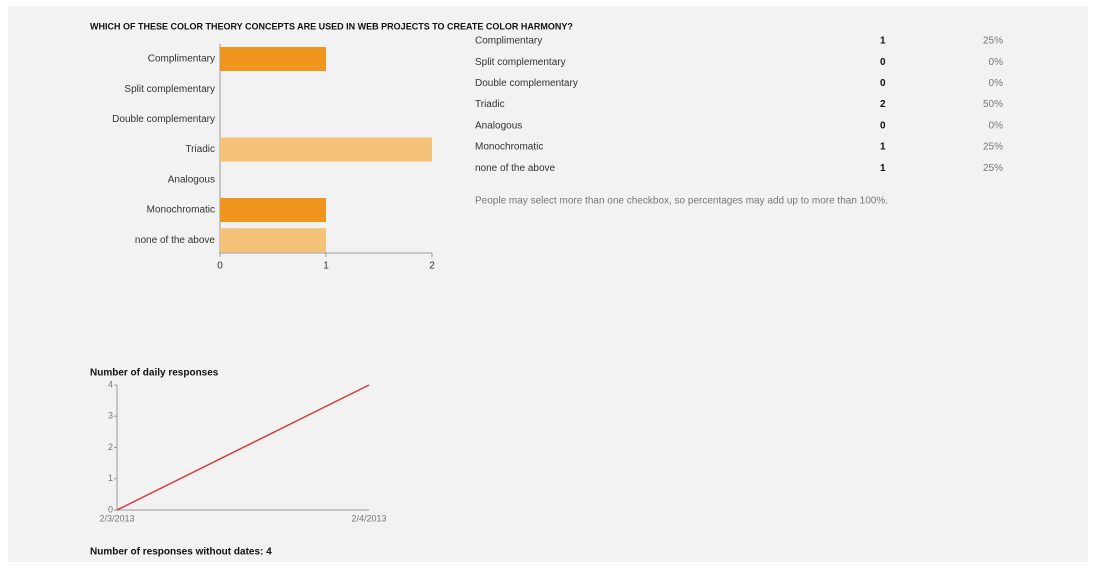 This screenshot has width=1095, height=566. Describe the element at coordinates (110, 478) in the screenshot. I see `y-tick-label: 1` at that location.